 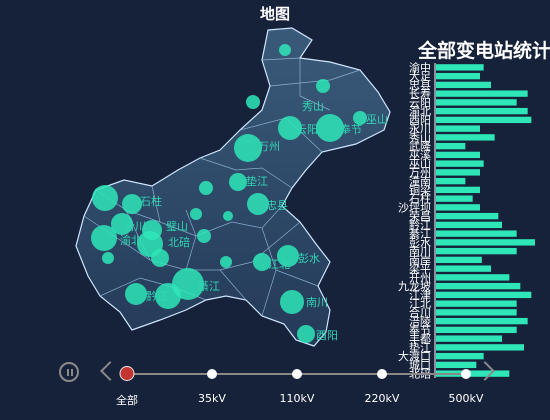 I want to click on timeline-label-0: 全部, so click(x=127, y=400).